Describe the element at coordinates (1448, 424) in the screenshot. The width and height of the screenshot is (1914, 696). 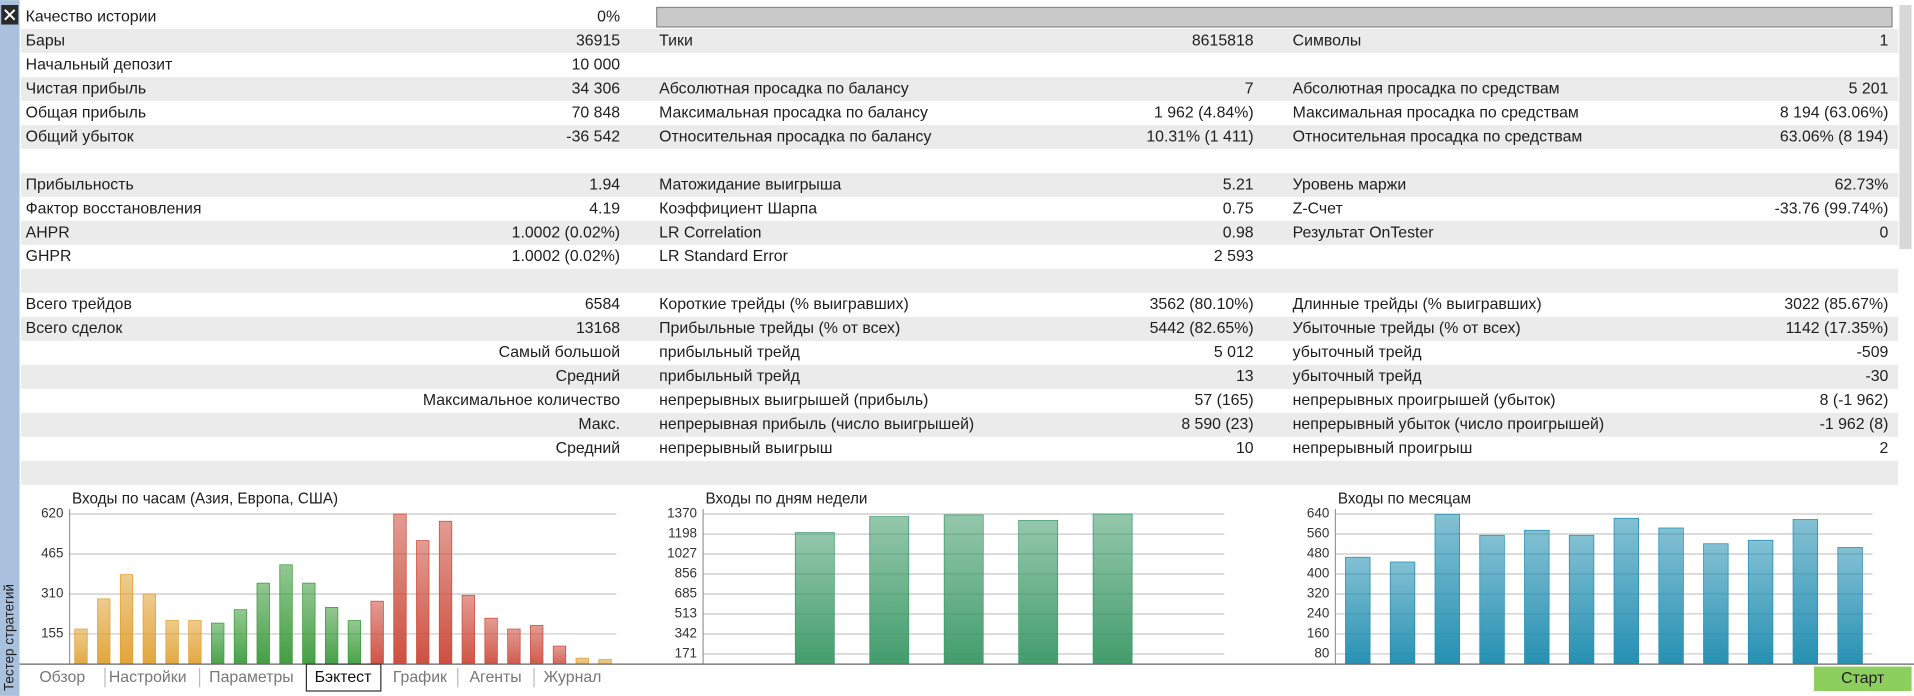
I see `cell-label: непрерывный убыток (число проигрышей)` at that location.